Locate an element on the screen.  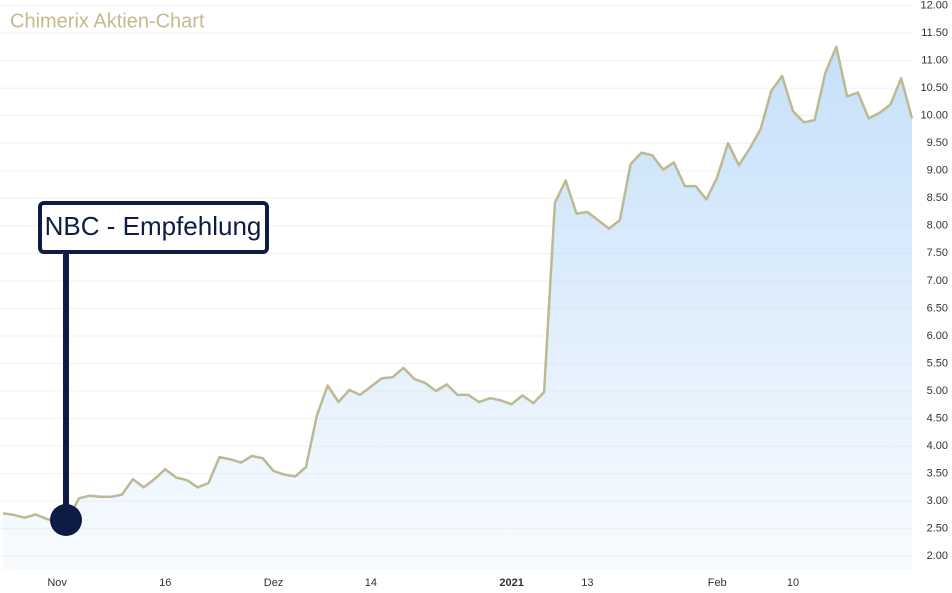
y-tick-label: 7.00 is located at coordinates (937, 281).